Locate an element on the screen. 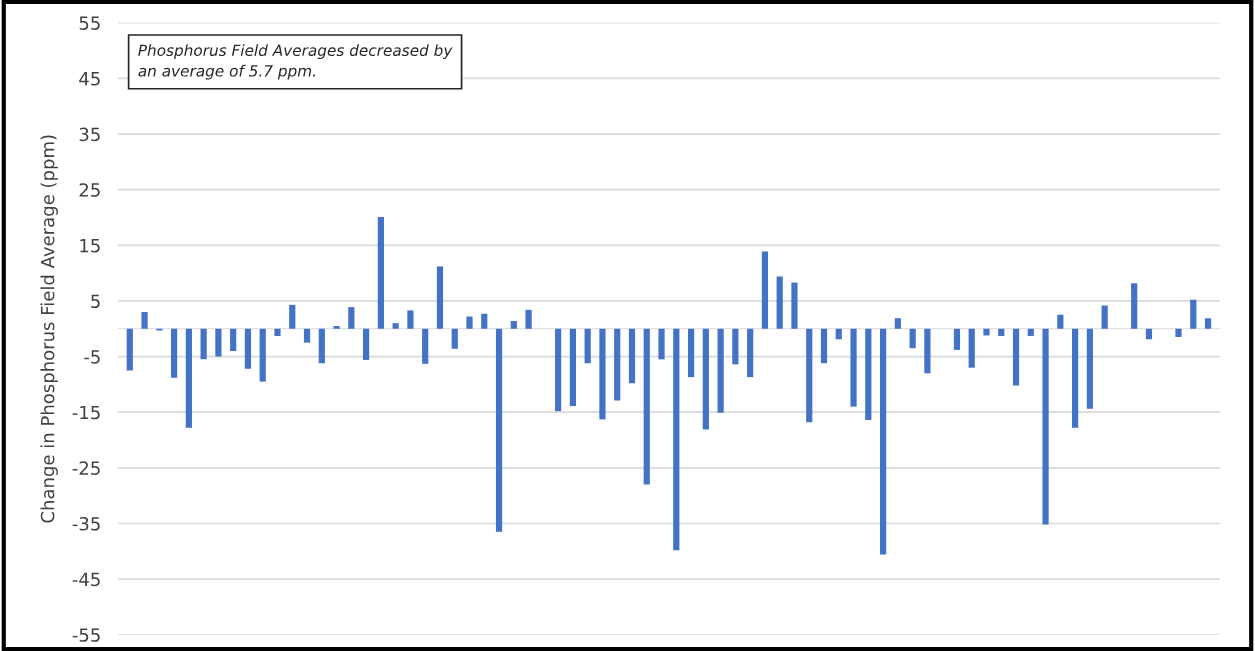 The height and width of the screenshot is (651, 1255). y-axis-title: Change in Phosphorus Field Average (ppm) is located at coordinates (49, 329).